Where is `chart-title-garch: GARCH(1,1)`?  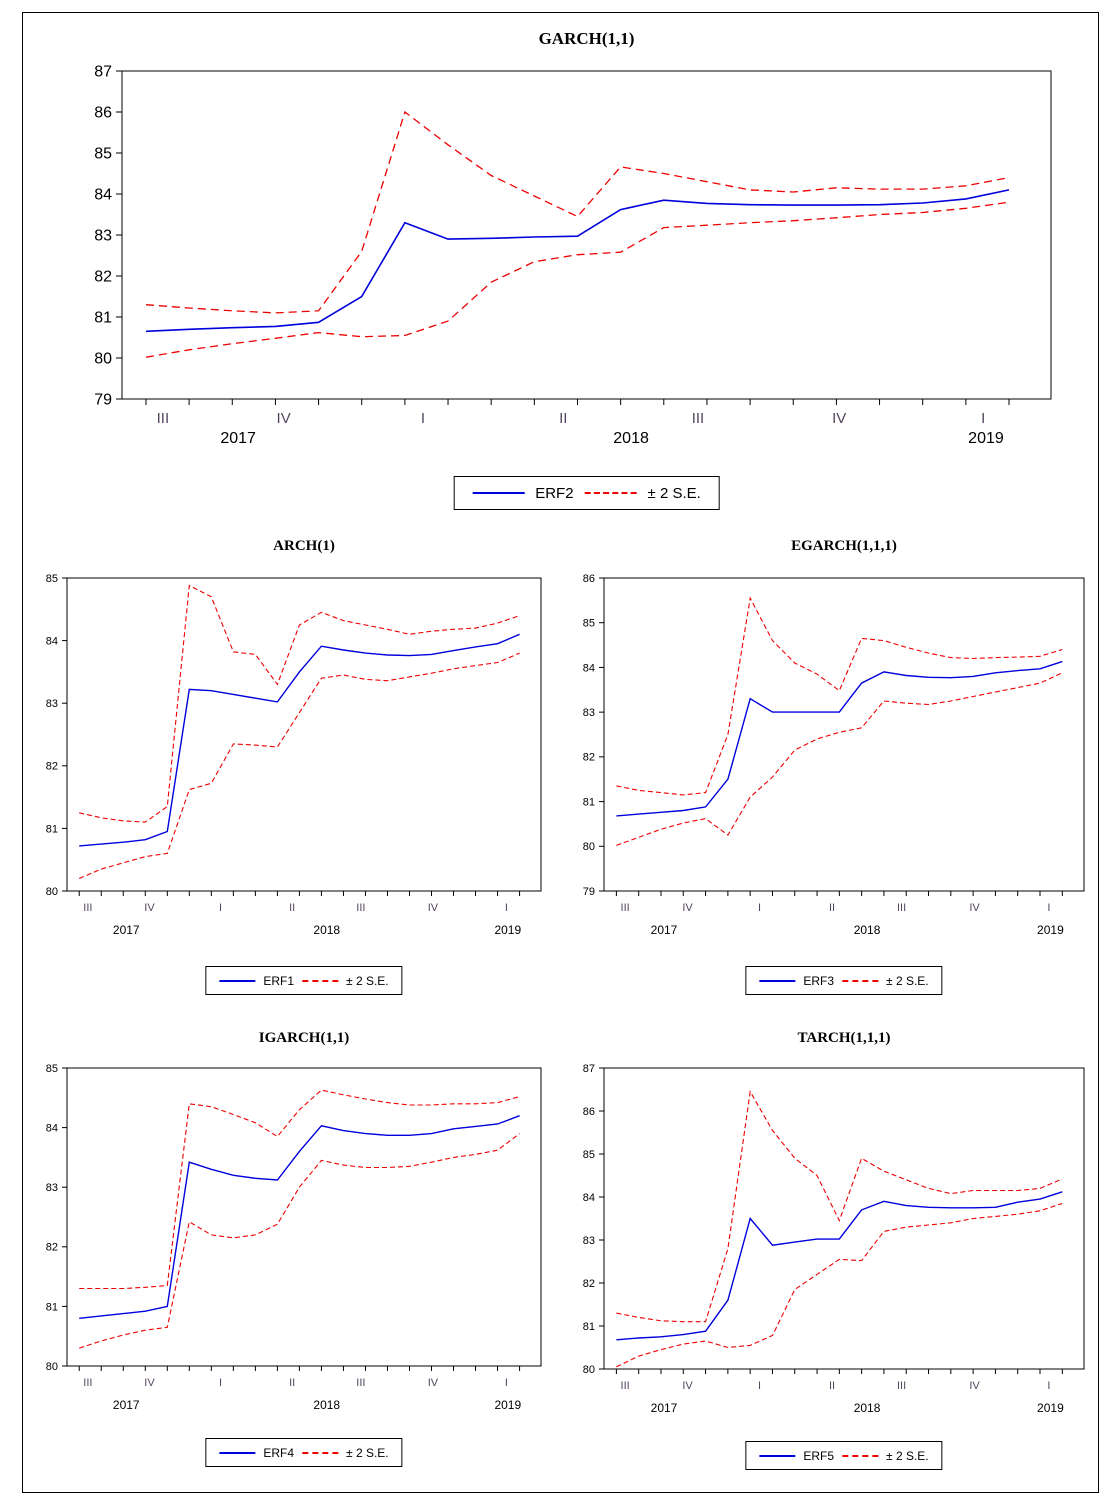
chart-title-garch: GARCH(1,1) is located at coordinates (586, 38).